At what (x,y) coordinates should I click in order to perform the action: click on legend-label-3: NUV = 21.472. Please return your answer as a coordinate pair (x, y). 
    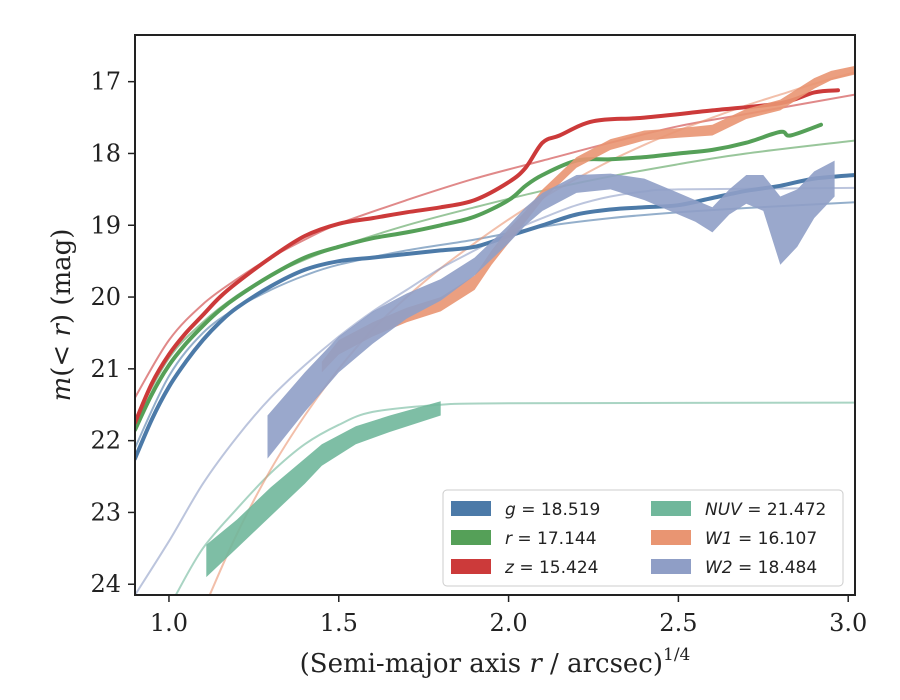
    Looking at the image, I should click on (765, 510).